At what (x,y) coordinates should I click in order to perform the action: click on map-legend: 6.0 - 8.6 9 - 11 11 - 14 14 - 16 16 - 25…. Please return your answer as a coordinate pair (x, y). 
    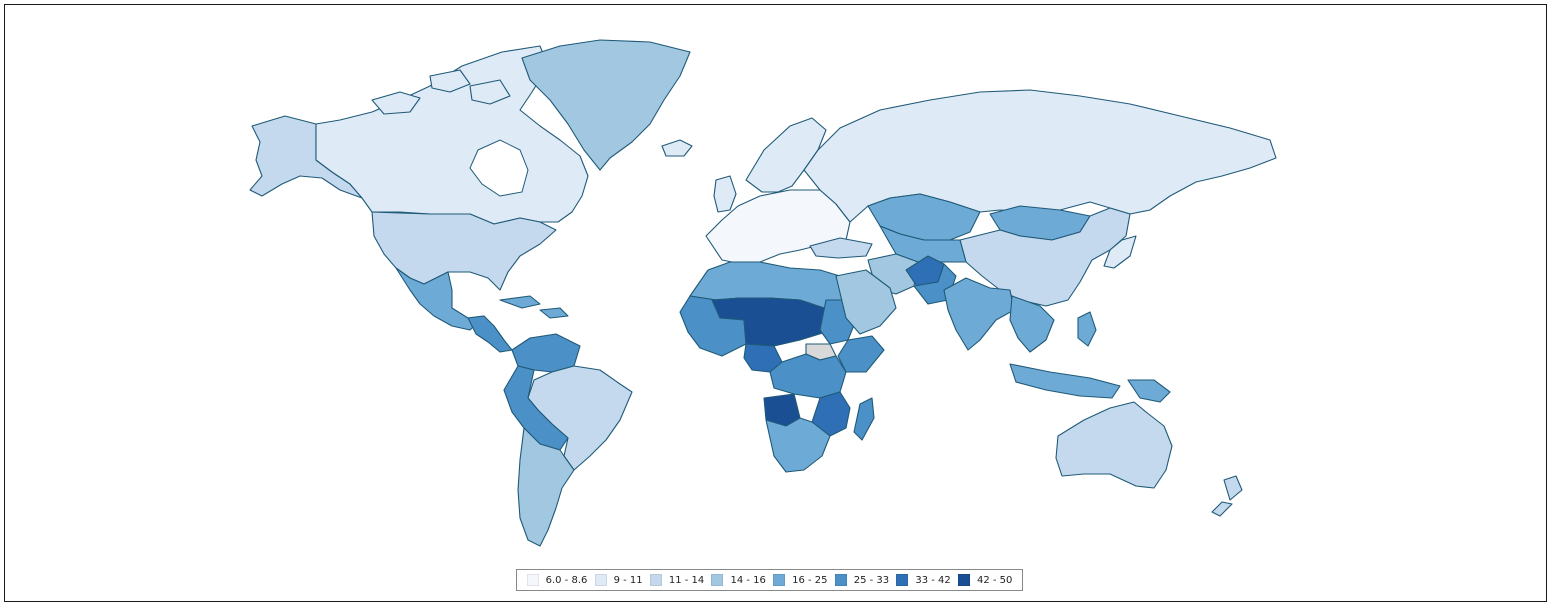
    Looking at the image, I should click on (769, 580).